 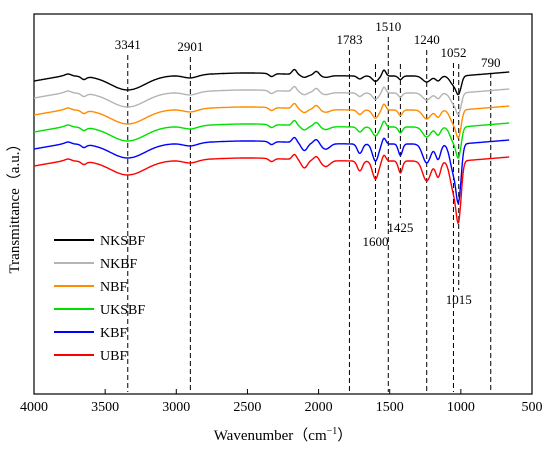 I want to click on x-tick-label-1000: 1000, so click(x=461, y=407).